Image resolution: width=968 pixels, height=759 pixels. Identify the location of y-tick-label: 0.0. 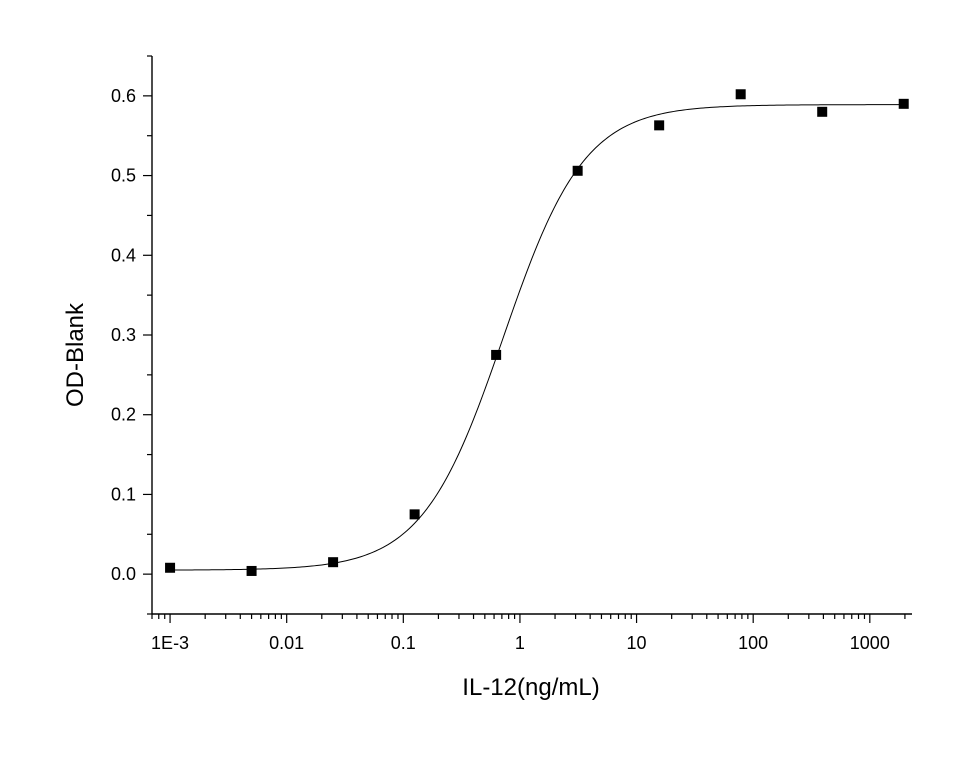
(123, 574).